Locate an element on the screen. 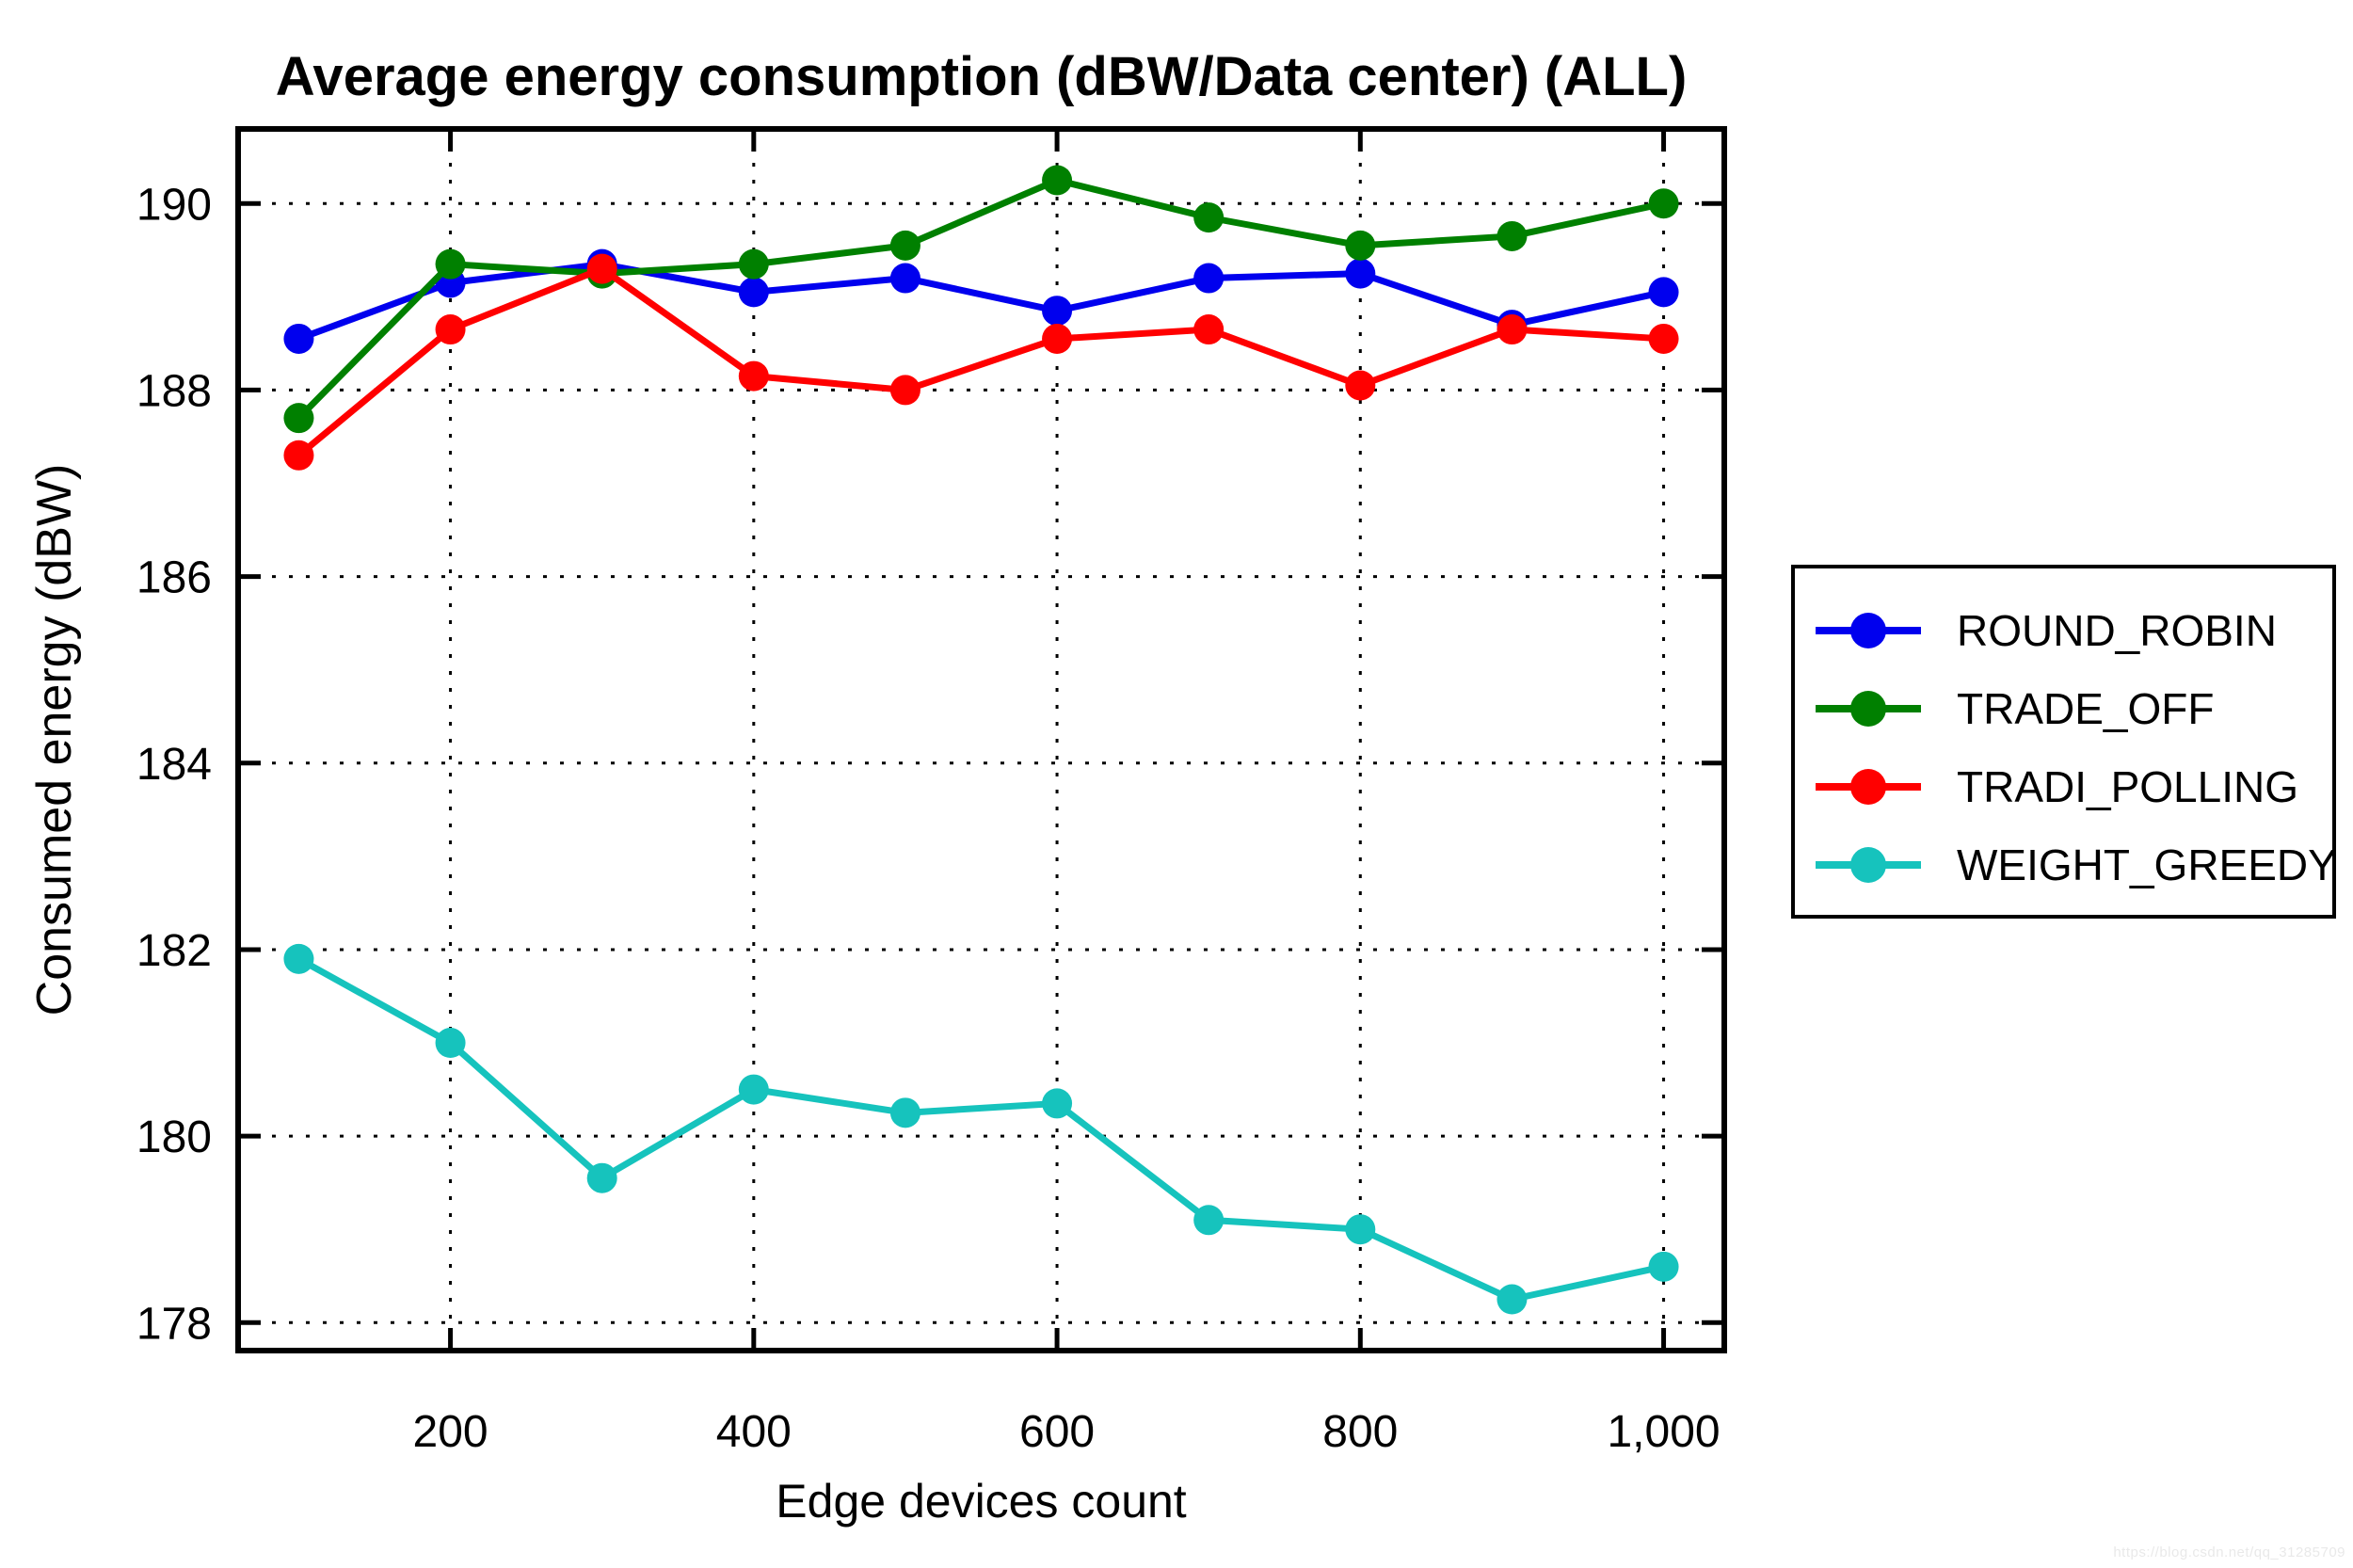 The height and width of the screenshot is (1568, 2353). y-tick-186: 186 is located at coordinates (174, 578).